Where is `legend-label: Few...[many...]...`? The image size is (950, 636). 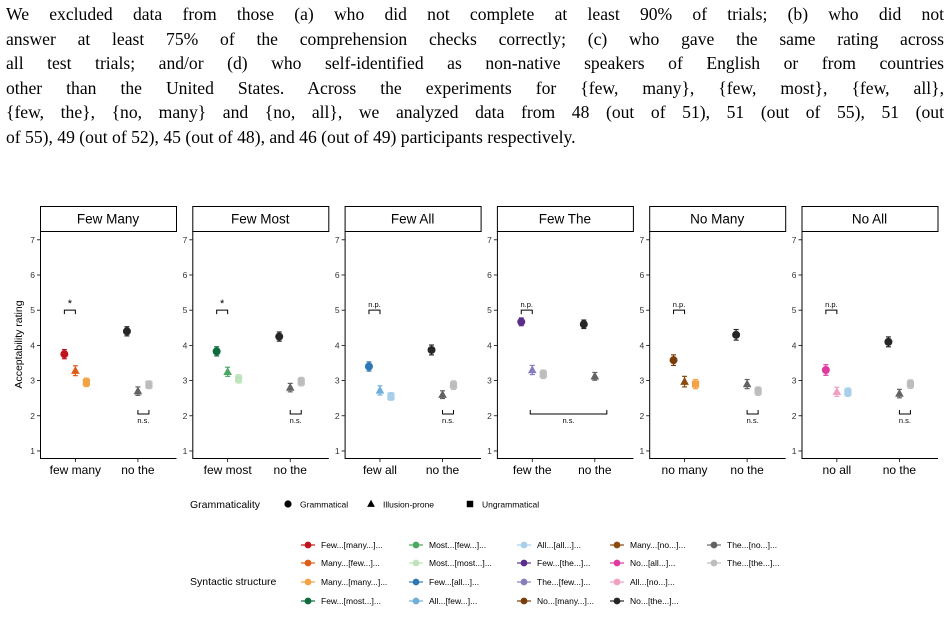 legend-label: Few...[many...]... is located at coordinates (352, 545).